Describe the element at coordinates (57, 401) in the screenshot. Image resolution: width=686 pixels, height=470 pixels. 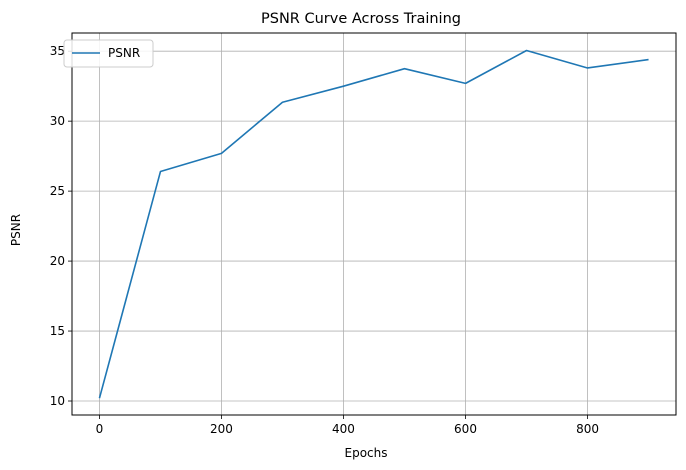
I see `y-tick-label: 10` at that location.